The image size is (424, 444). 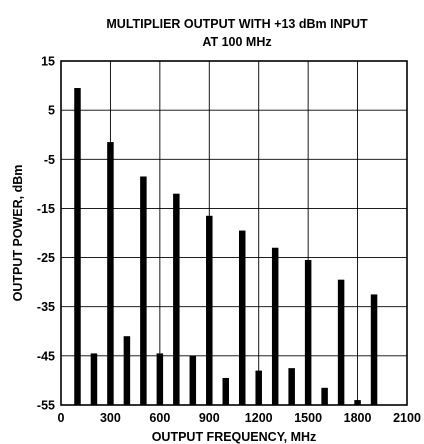 What do you see at coordinates (239, 418) in the screenshot?
I see `x-tick-labels: 0 300 600 900 1200 1500 1800 2100` at bounding box center [239, 418].